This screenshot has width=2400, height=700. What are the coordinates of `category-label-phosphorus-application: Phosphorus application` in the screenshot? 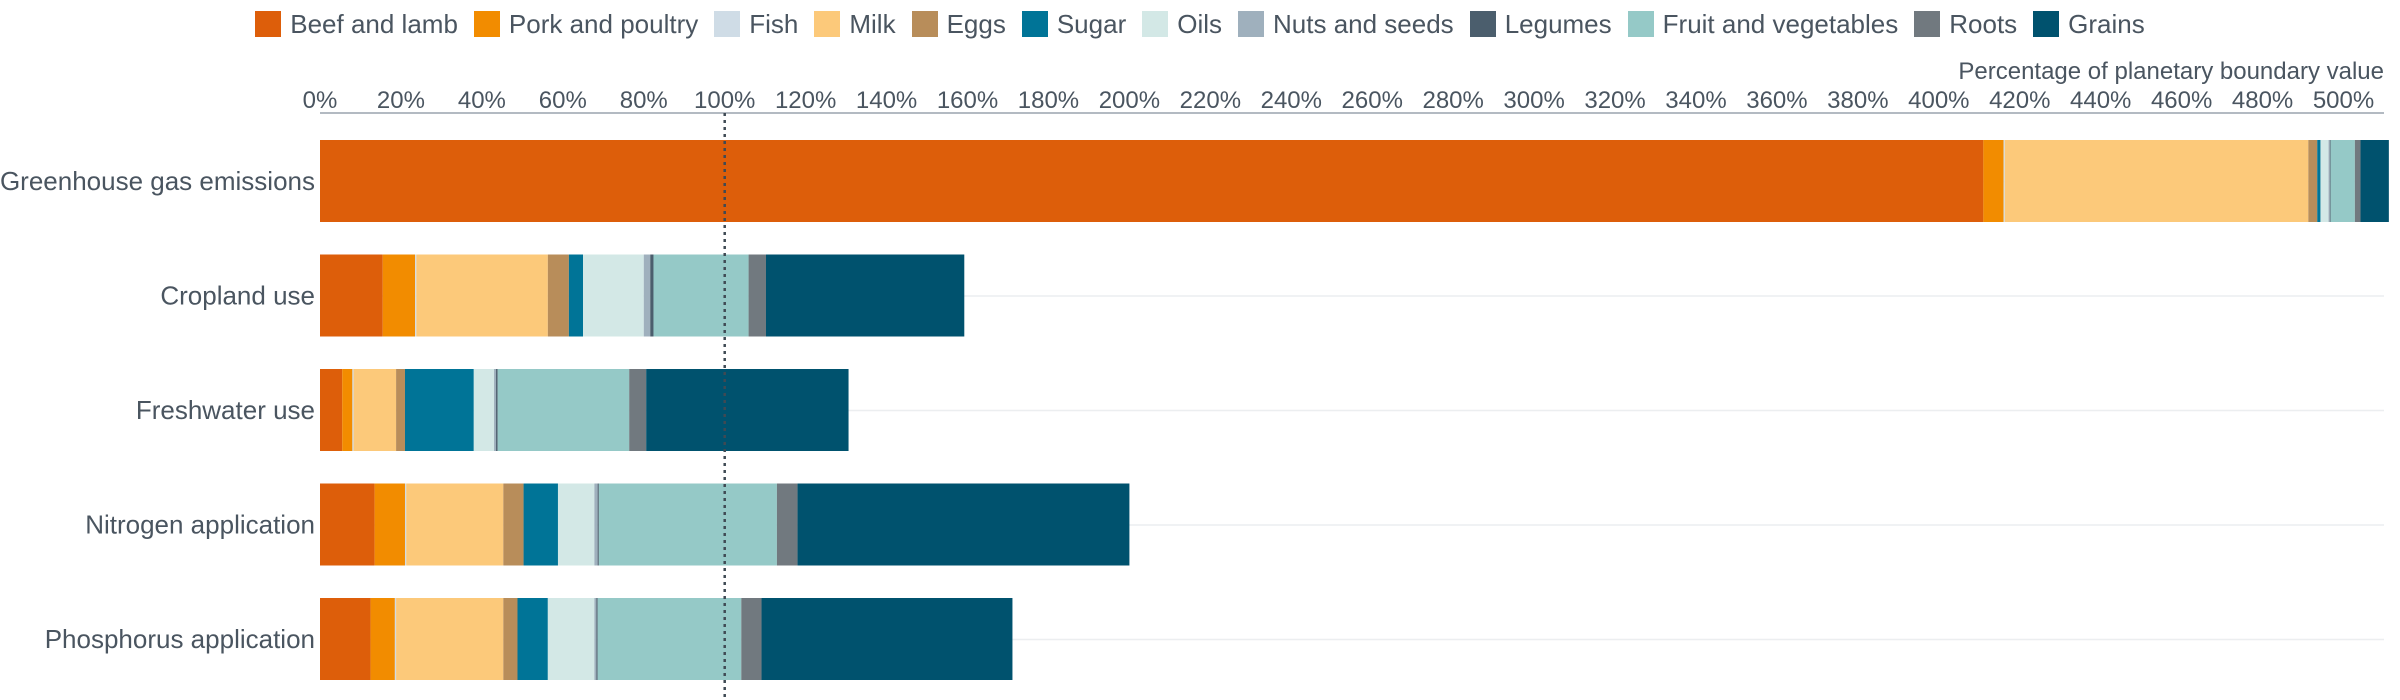 It's located at (180, 639).